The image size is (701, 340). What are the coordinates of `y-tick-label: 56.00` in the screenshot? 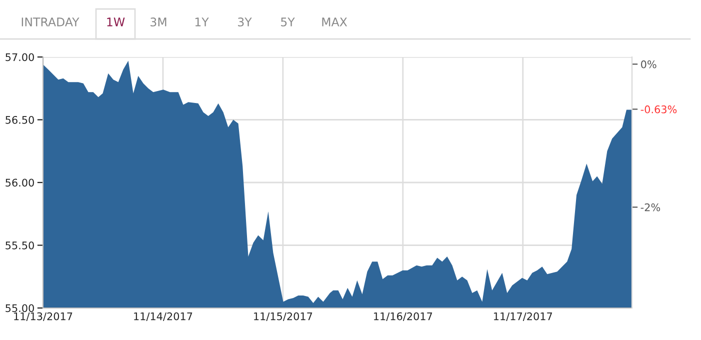 It's located at (20, 182).